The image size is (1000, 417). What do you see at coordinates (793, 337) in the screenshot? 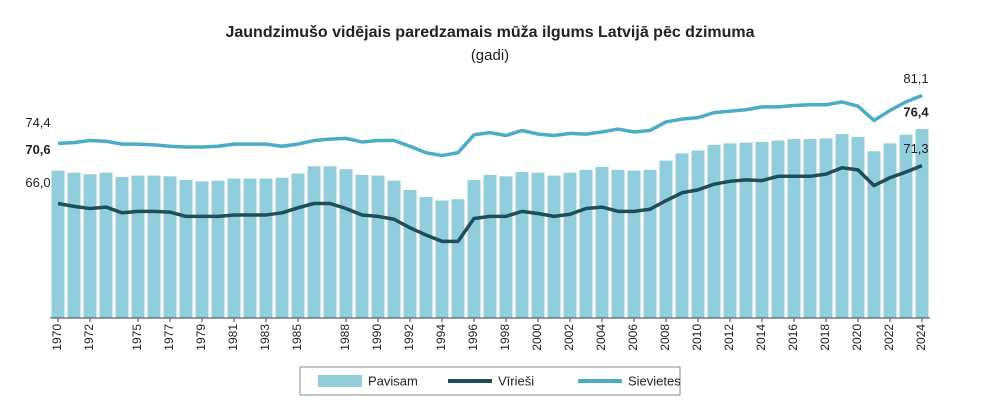
I see `x-tick-label: 2016` at bounding box center [793, 337].